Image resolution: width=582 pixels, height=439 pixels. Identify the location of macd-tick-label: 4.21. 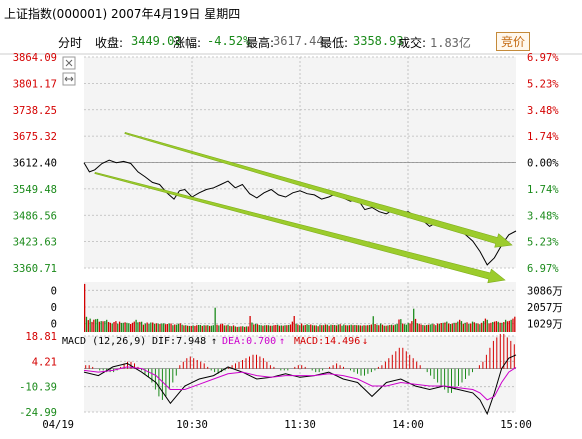
(44, 362).